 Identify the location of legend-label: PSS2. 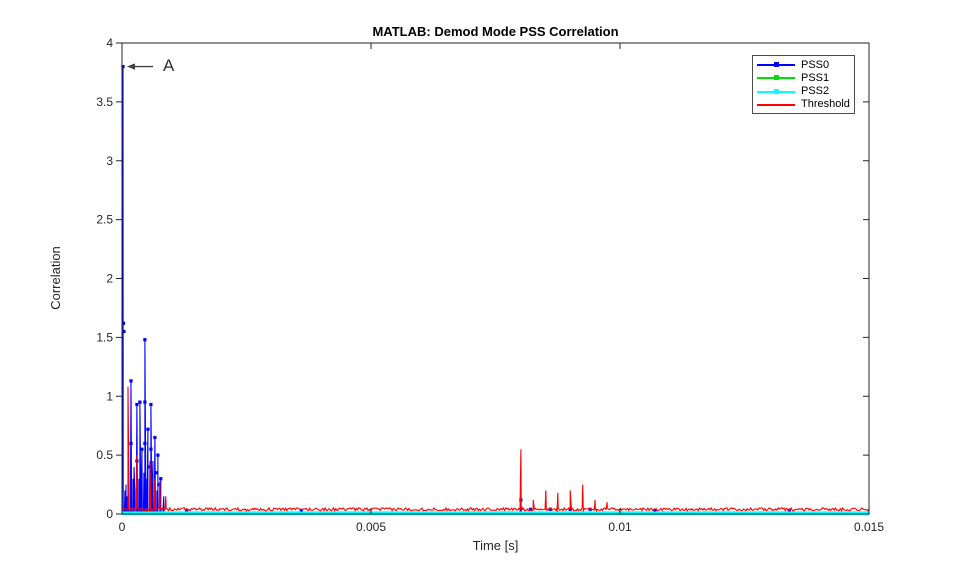
(815, 91).